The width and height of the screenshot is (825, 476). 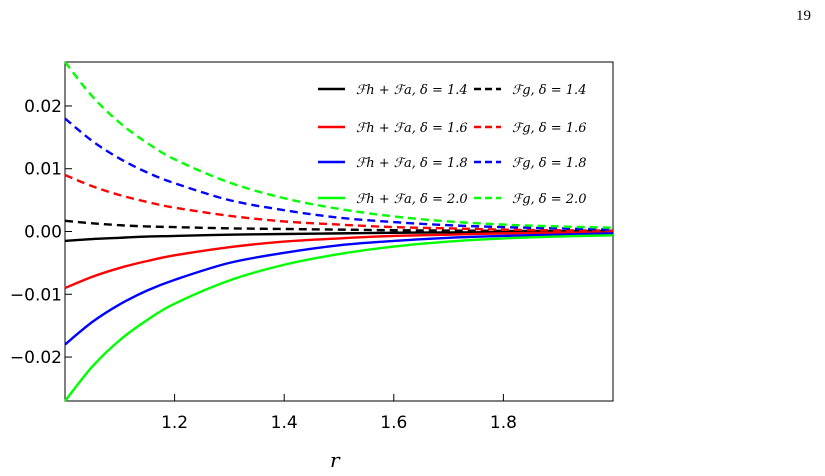 I want to click on x-tick-label: 1.8, so click(x=503, y=423).